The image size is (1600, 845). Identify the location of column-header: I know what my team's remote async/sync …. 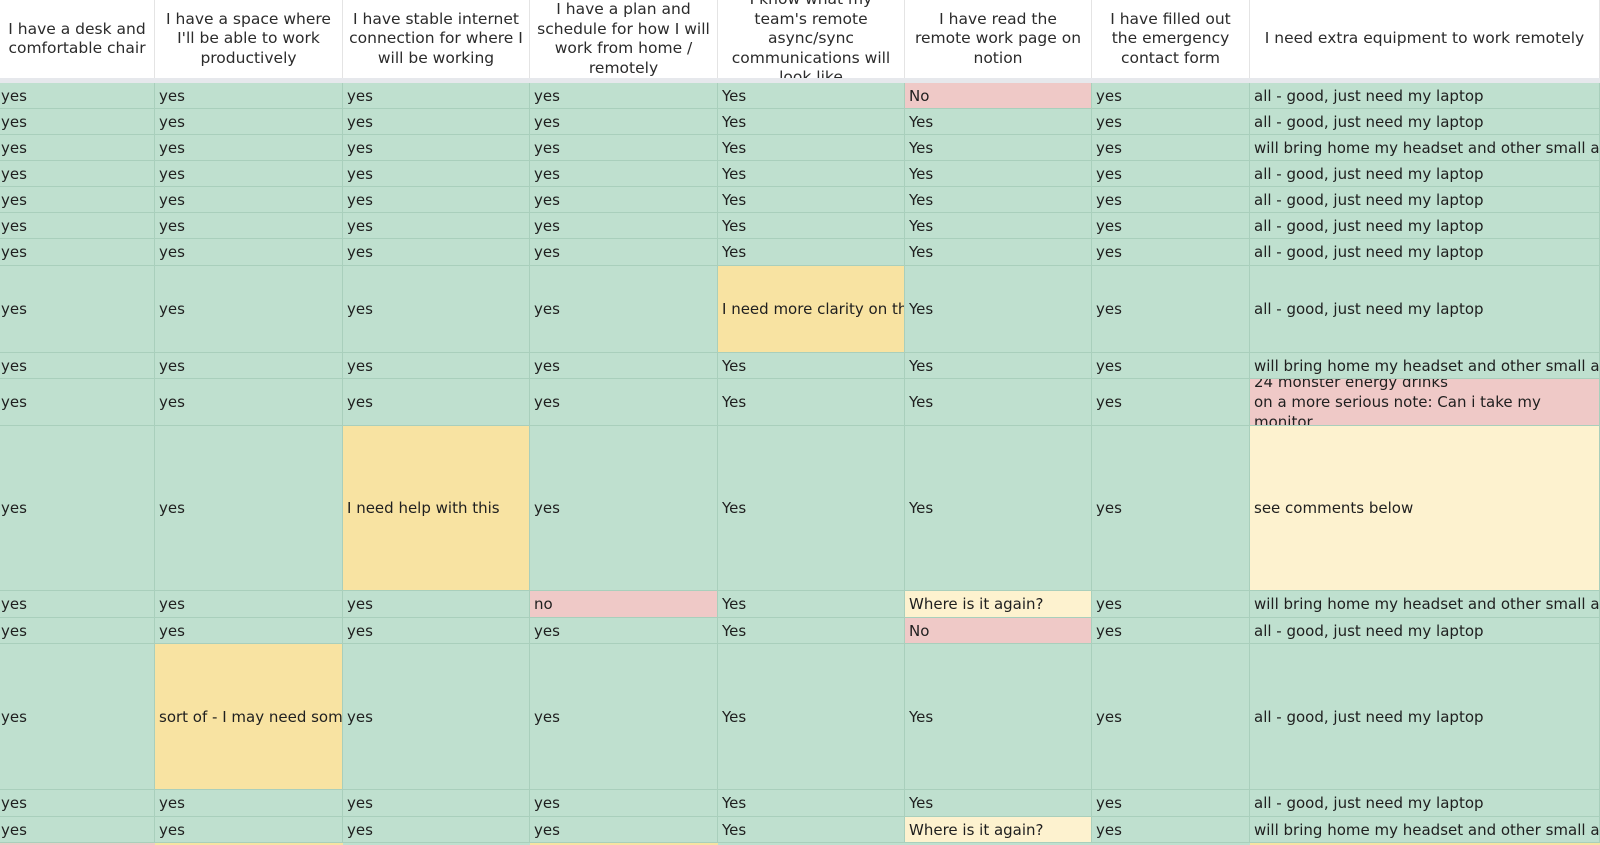
(811, 43).